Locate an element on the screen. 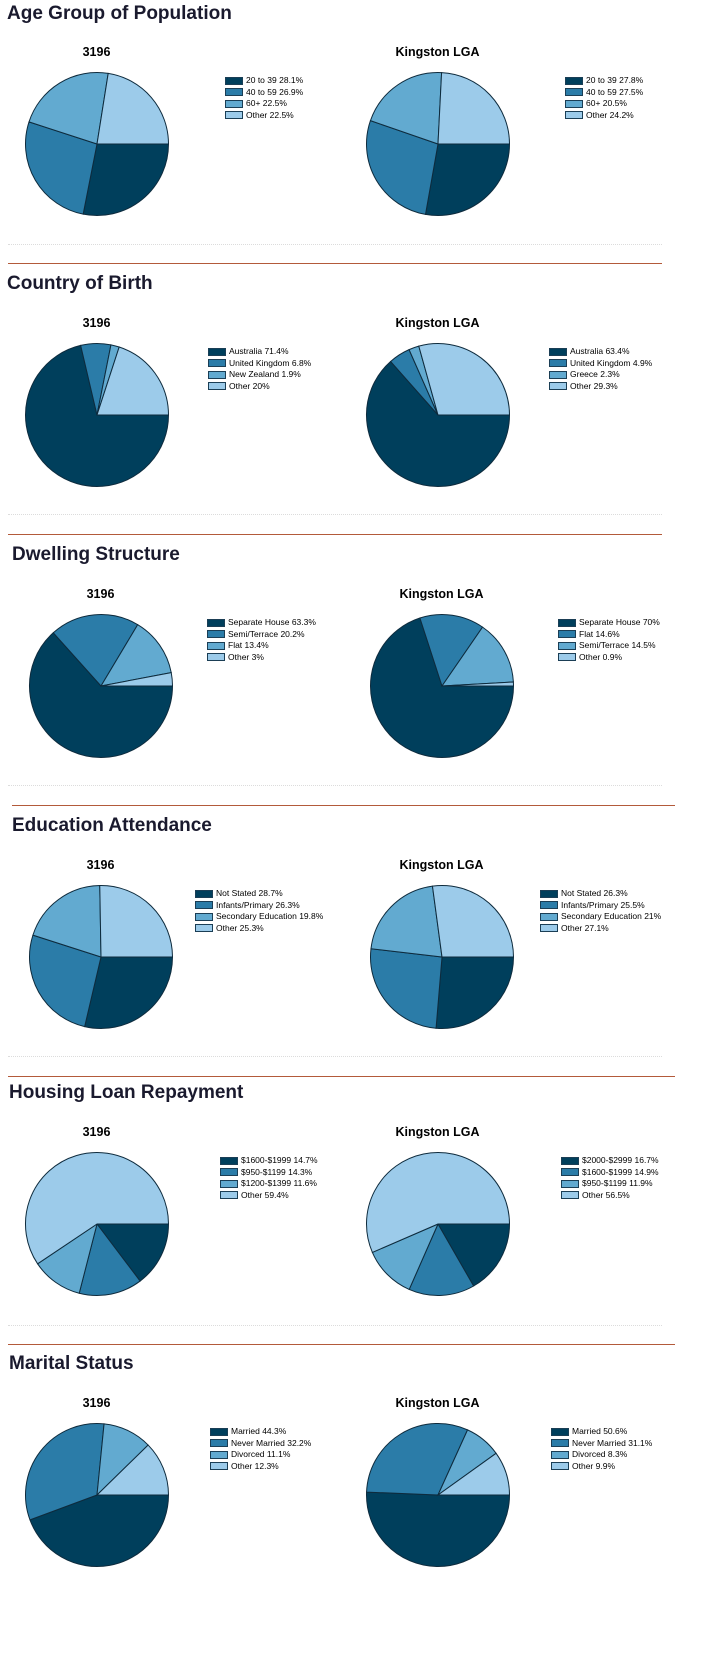 This screenshot has width=719, height=1671. pie-slice-infants-primary is located at coordinates (406, 988).